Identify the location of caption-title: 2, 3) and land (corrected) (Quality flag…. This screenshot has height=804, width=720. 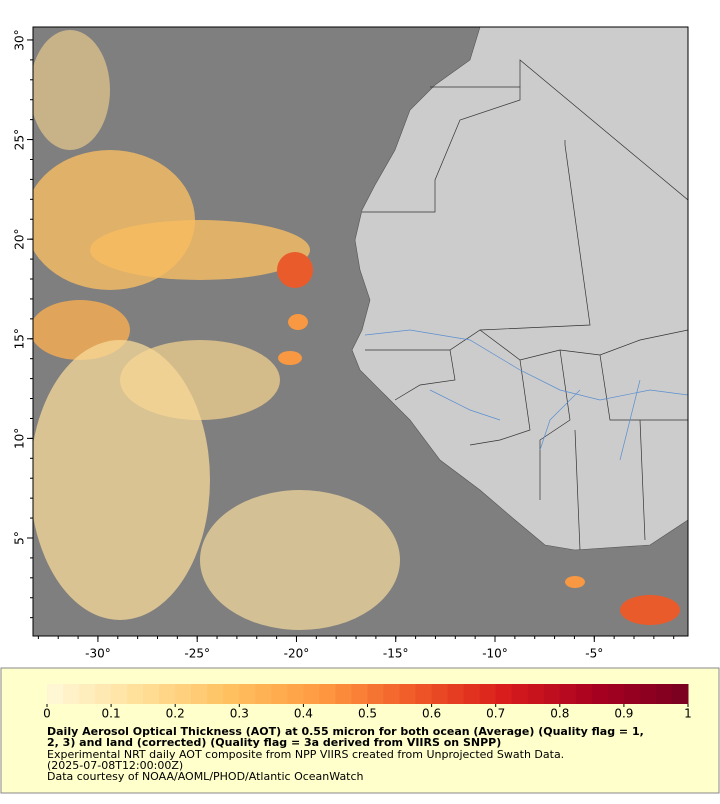
(274, 742).